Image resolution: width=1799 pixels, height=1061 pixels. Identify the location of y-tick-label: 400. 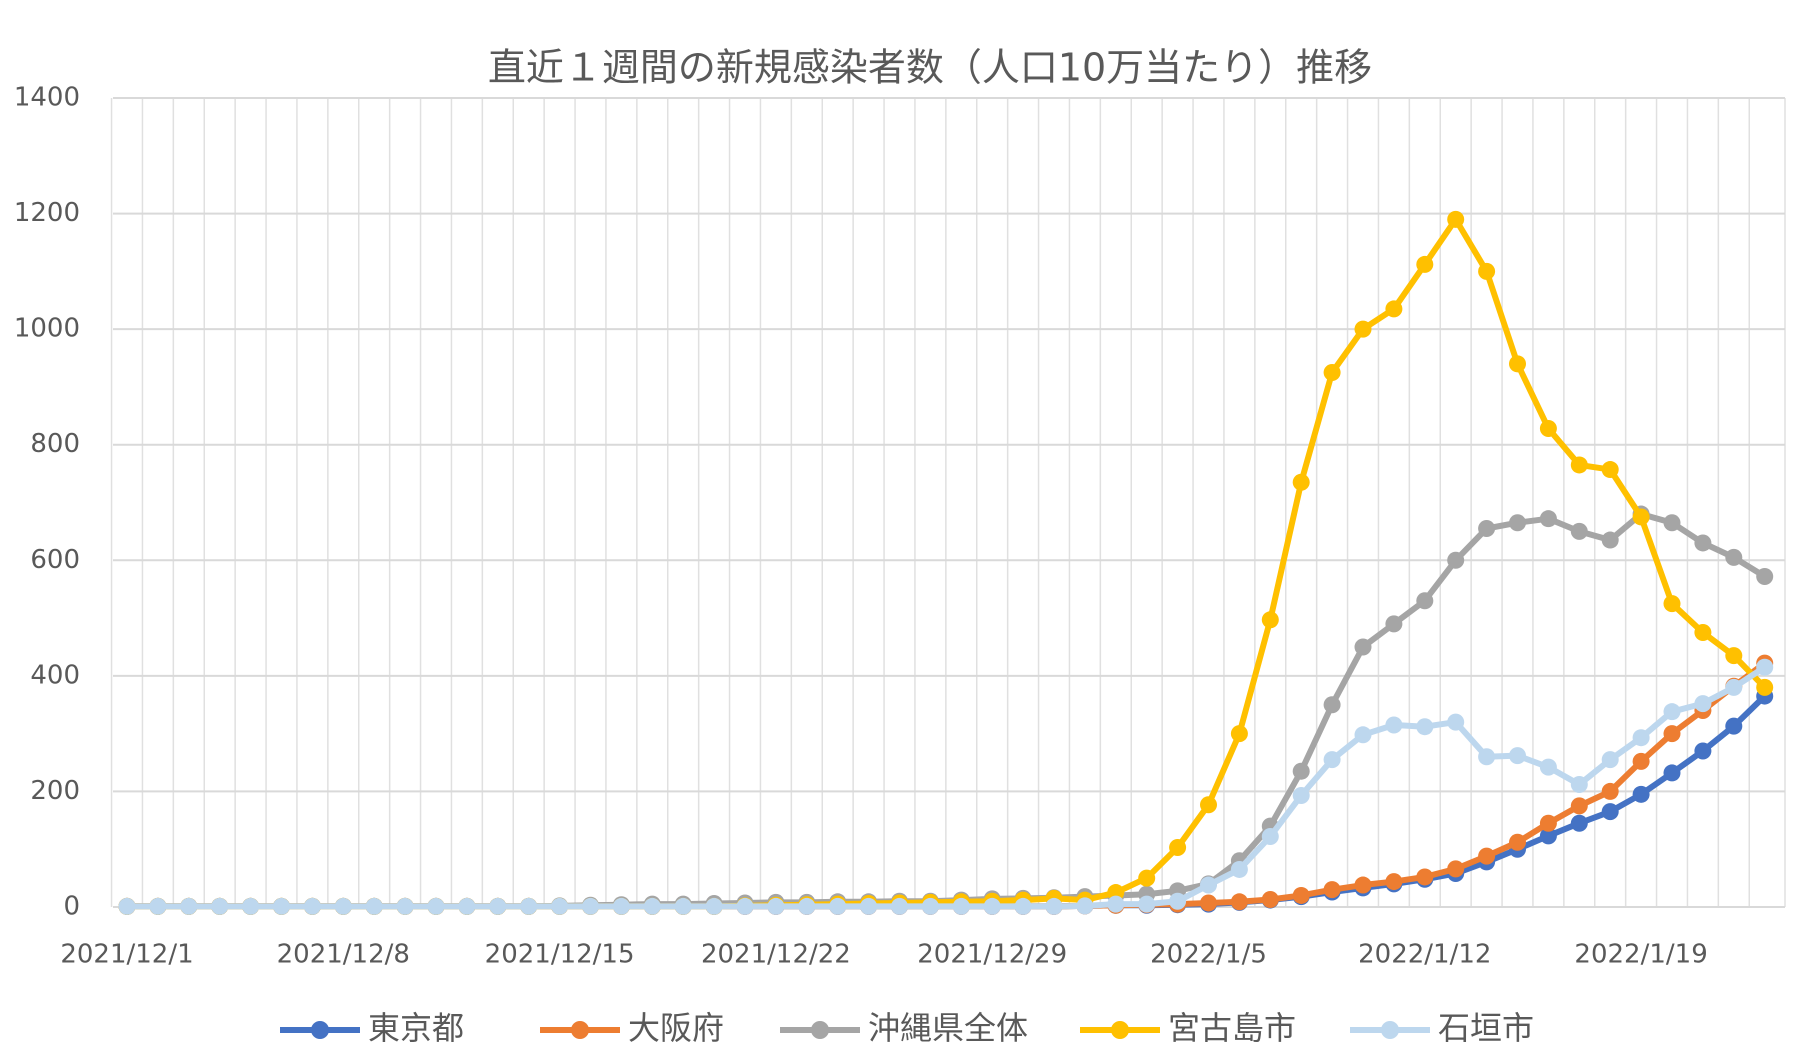
(55, 675).